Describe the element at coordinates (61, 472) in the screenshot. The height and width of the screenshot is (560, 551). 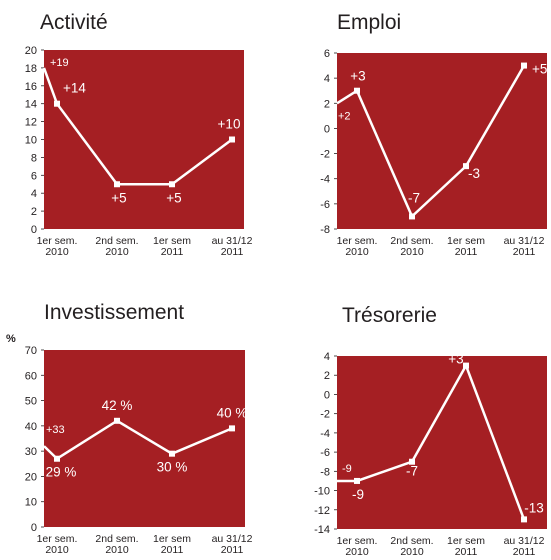
I see `data-label: 29 %` at that location.